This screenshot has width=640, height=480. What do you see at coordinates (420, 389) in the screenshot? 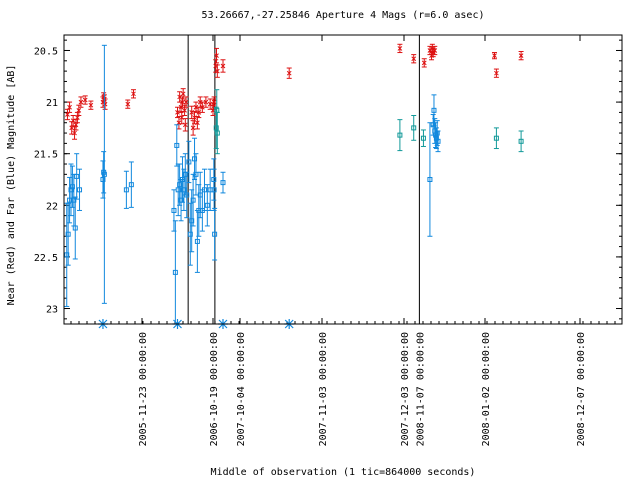
I see `x-tick-label: 2008-11-07 00:00:00` at bounding box center [420, 389].